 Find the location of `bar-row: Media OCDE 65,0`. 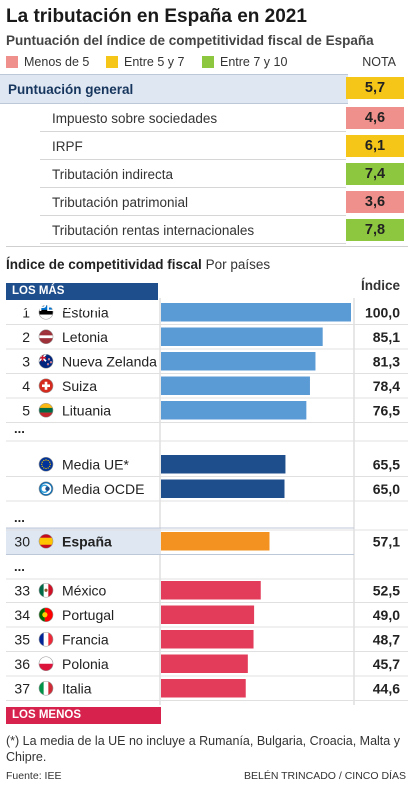

bar-row: Media OCDE 65,0 is located at coordinates (207, 490).